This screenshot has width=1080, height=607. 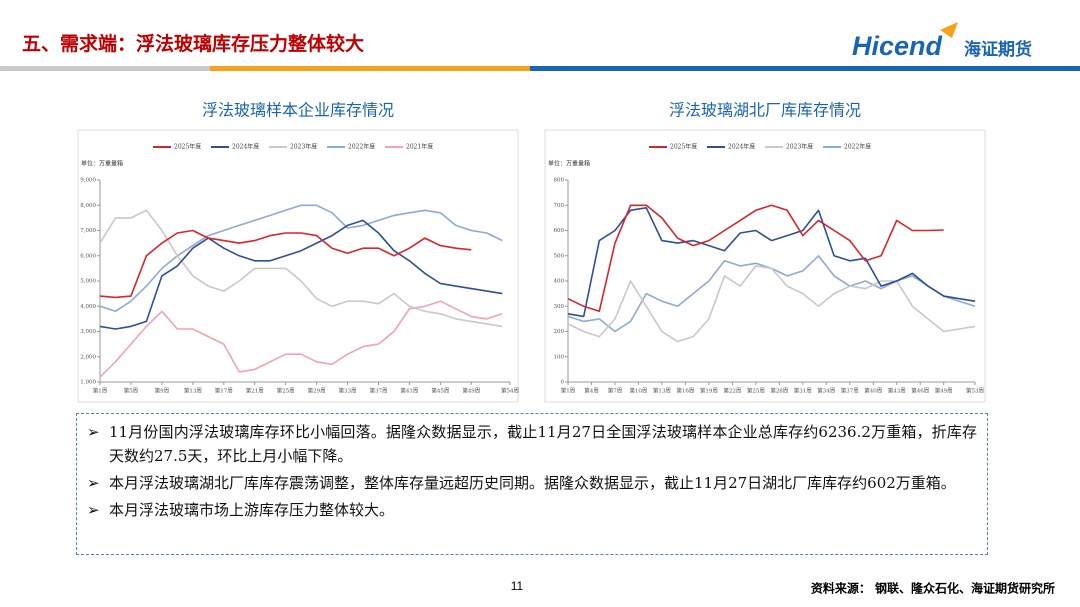 I want to click on y-tick-label: 600, so click(x=559, y=231).